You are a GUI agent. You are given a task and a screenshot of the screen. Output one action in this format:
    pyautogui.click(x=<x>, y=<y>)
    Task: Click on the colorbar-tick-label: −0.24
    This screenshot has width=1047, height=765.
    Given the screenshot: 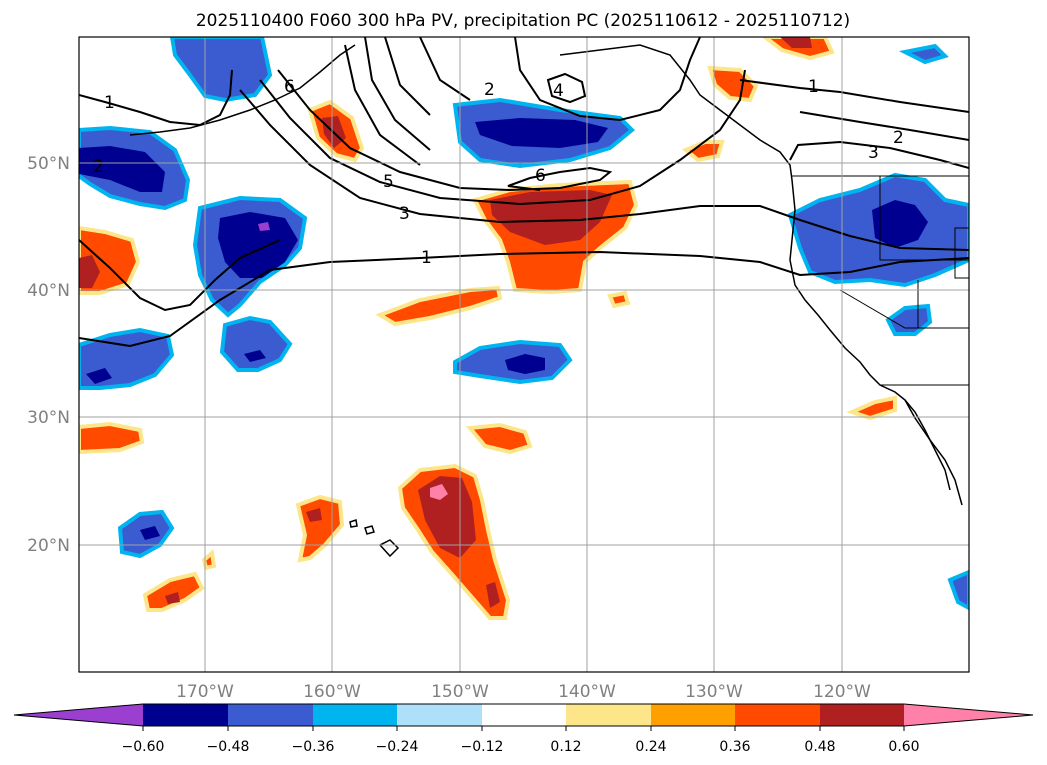 What is the action you would take?
    pyautogui.click(x=397, y=747)
    